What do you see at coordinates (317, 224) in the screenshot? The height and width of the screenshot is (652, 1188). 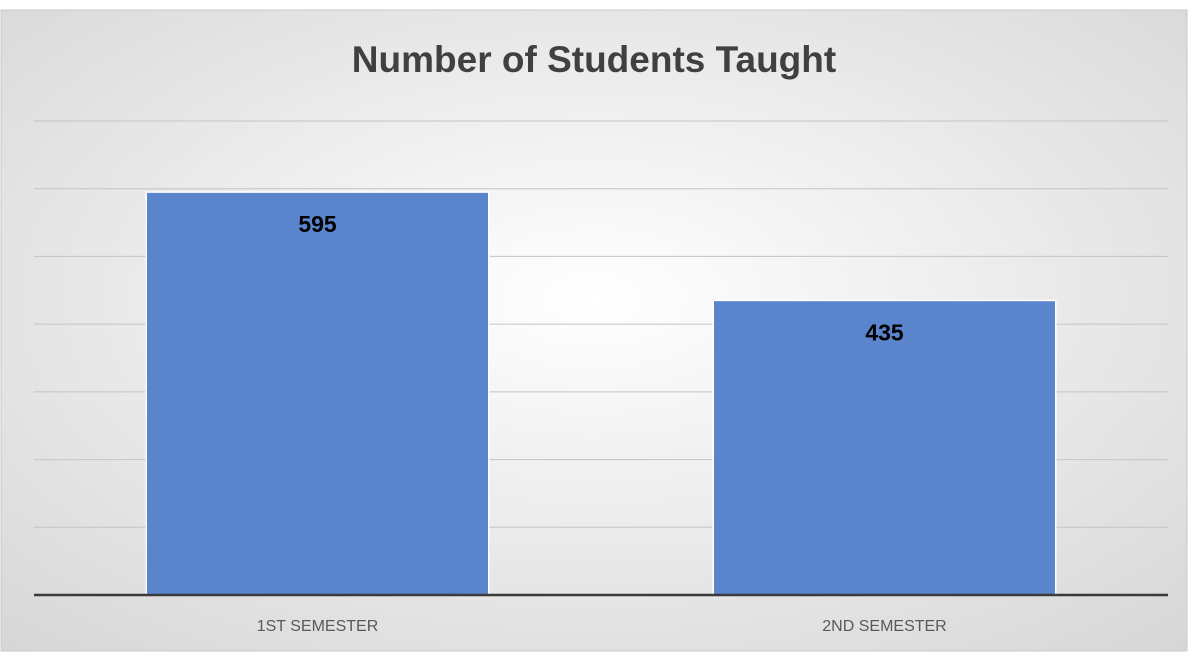 I see `data-label: 595` at bounding box center [317, 224].